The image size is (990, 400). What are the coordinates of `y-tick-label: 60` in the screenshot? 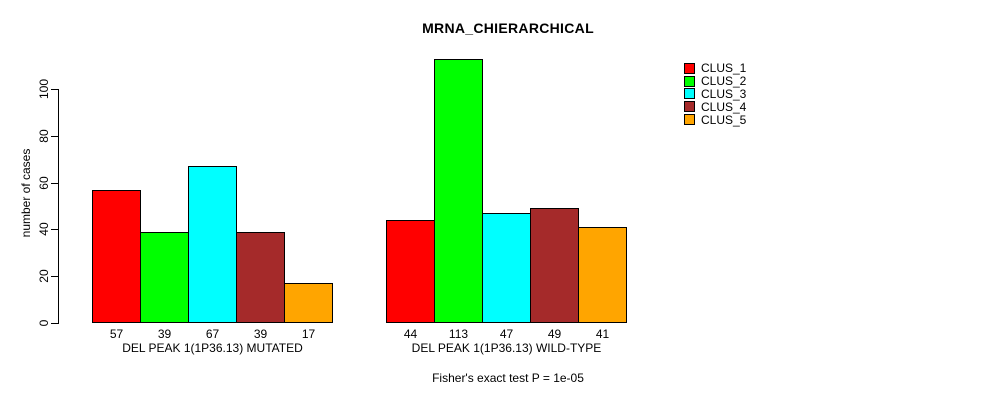 It's located at (44, 183).